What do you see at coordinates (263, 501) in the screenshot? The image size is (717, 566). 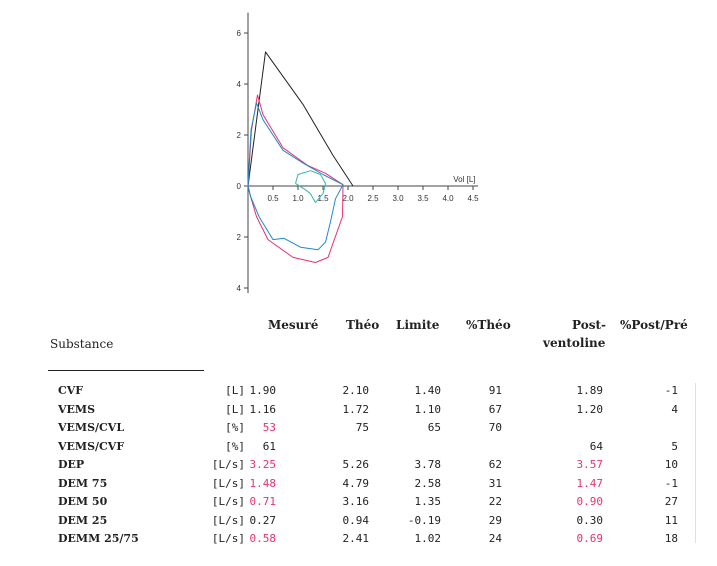 I see `cell-mesure: 0.71` at bounding box center [263, 501].